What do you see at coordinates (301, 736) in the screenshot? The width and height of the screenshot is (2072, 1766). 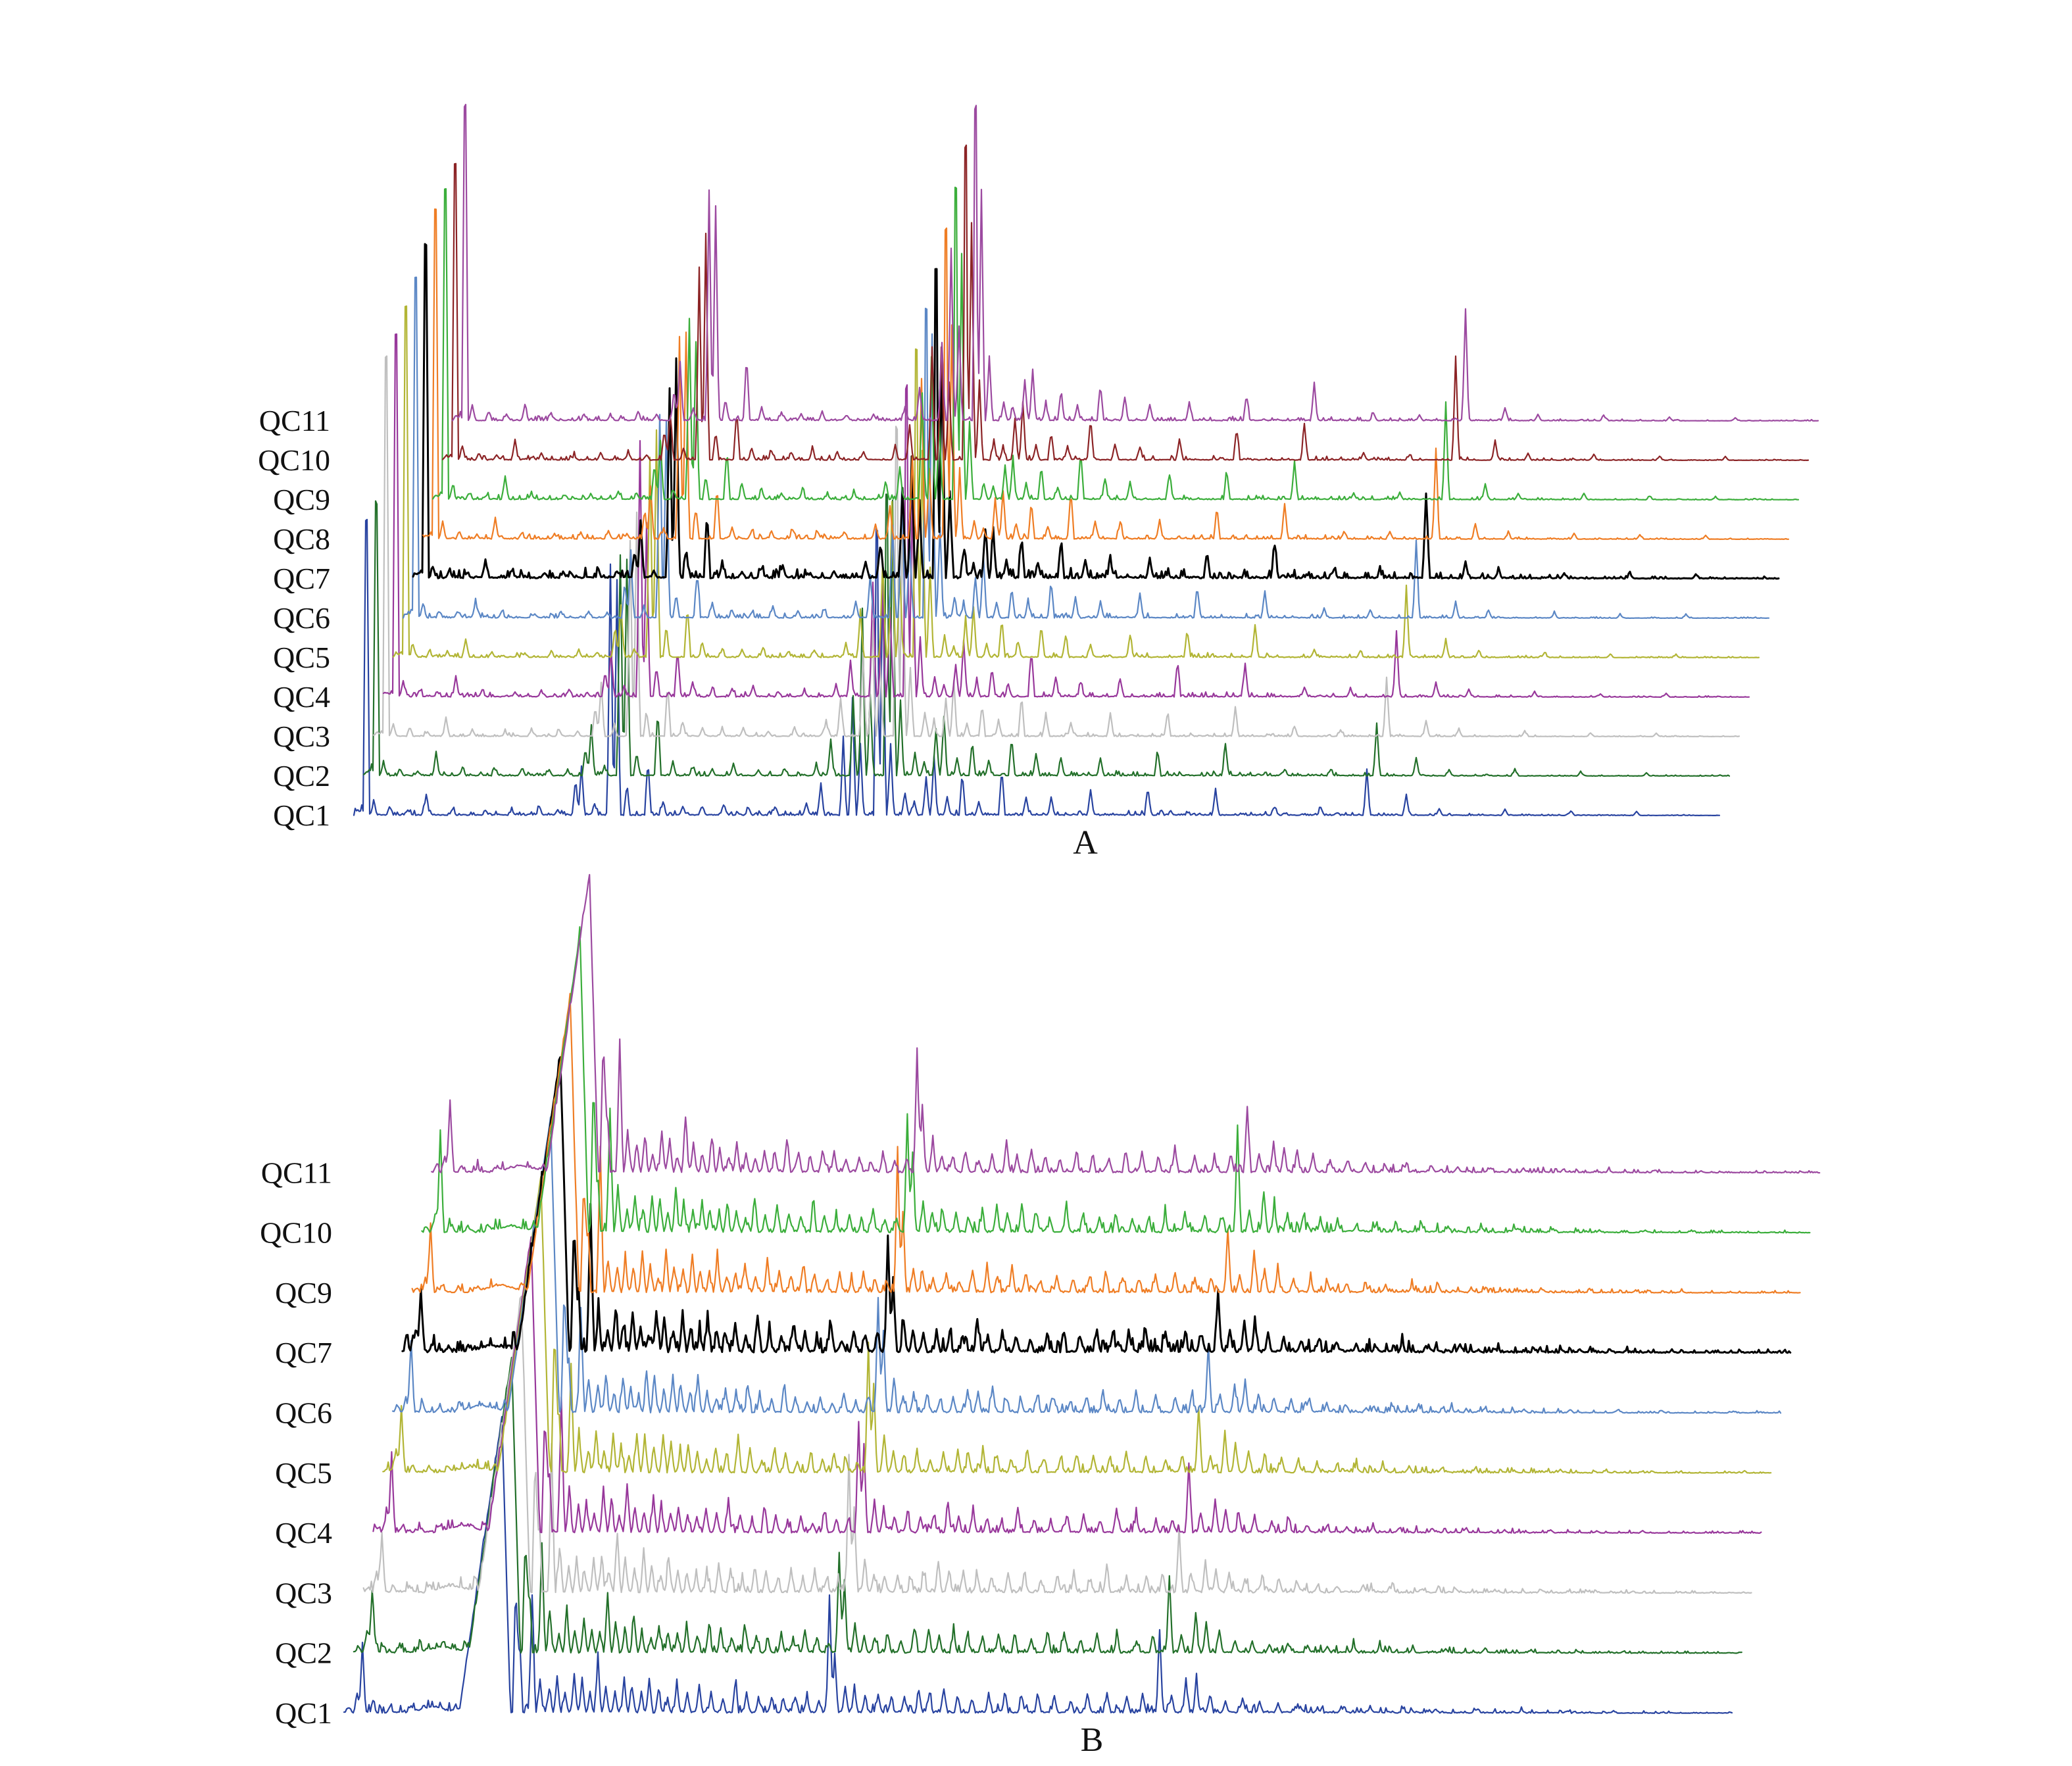 I see `trace-label-A-QC3: QC3` at bounding box center [301, 736].